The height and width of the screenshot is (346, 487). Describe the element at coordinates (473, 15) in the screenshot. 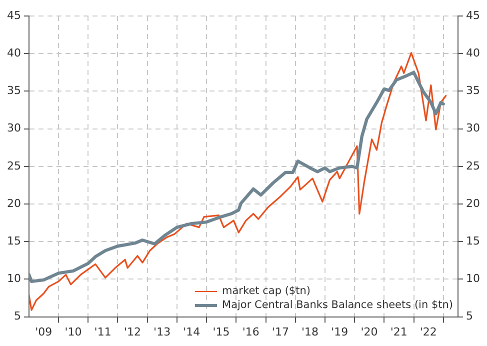

I see `y2-tick-label: 45` at that location.